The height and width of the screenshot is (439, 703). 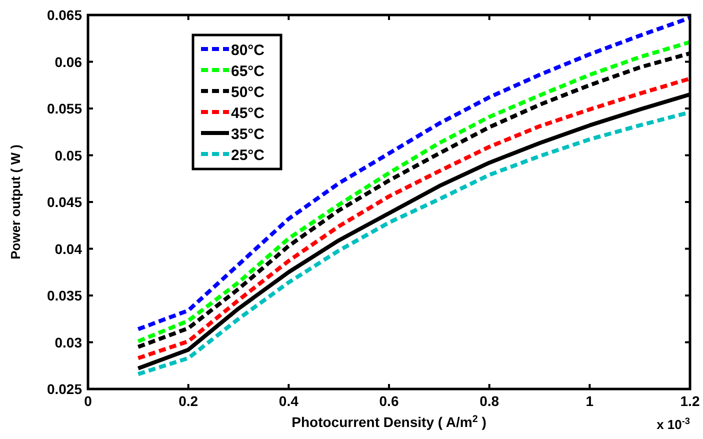 I want to click on x-tick-label: 0, so click(x=88, y=401).